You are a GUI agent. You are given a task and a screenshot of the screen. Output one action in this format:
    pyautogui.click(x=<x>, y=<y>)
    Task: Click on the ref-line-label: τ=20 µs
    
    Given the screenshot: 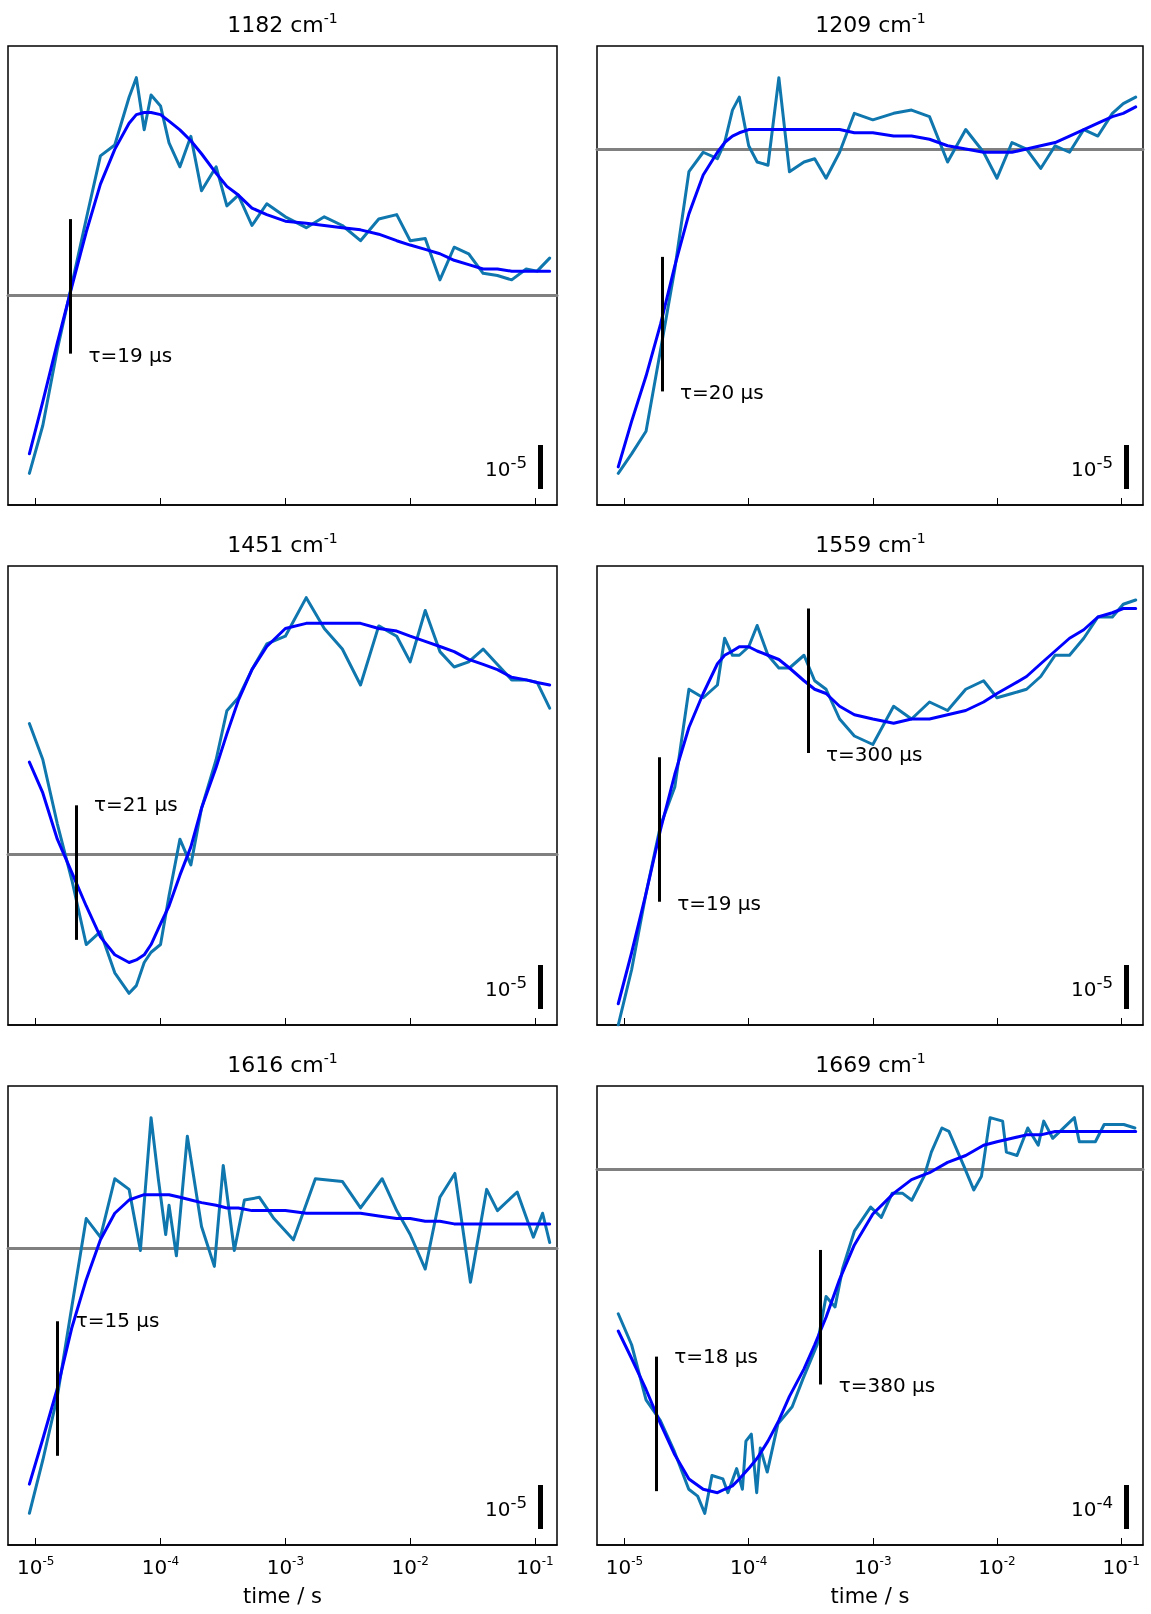 What is the action you would take?
    pyautogui.click(x=721, y=392)
    